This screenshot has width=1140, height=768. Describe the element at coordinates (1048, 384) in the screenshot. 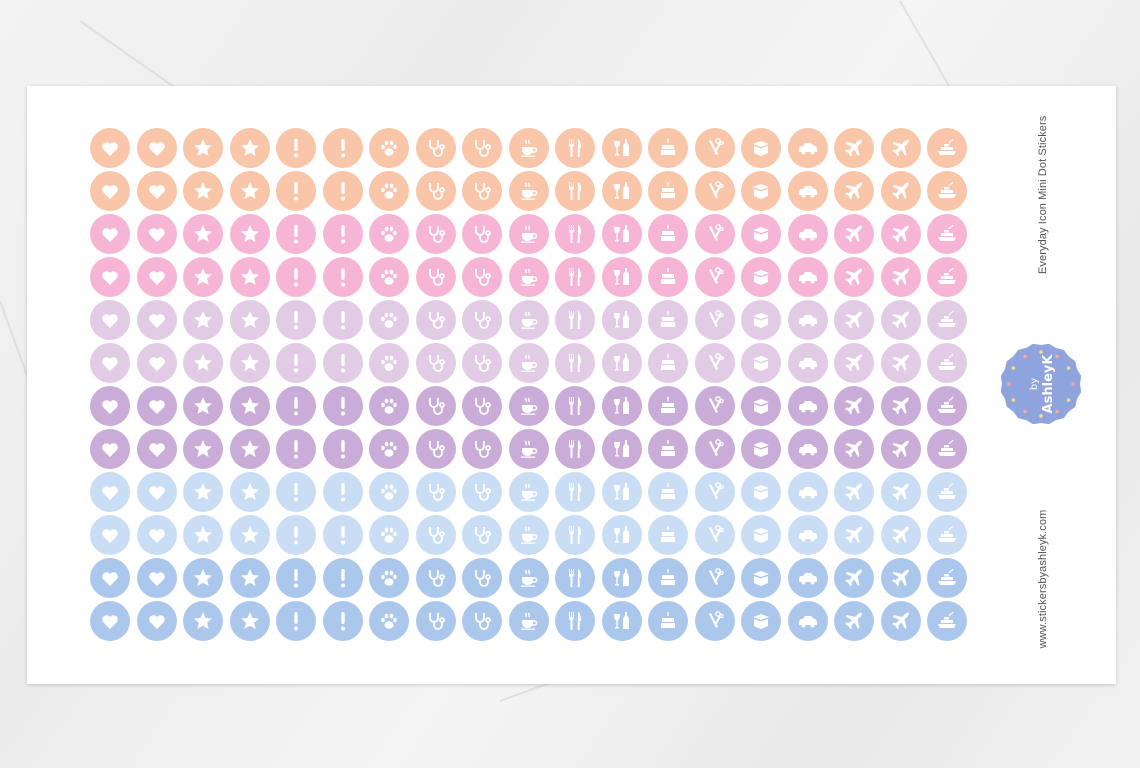

I see `logo-text-name: AshleyK` at that location.